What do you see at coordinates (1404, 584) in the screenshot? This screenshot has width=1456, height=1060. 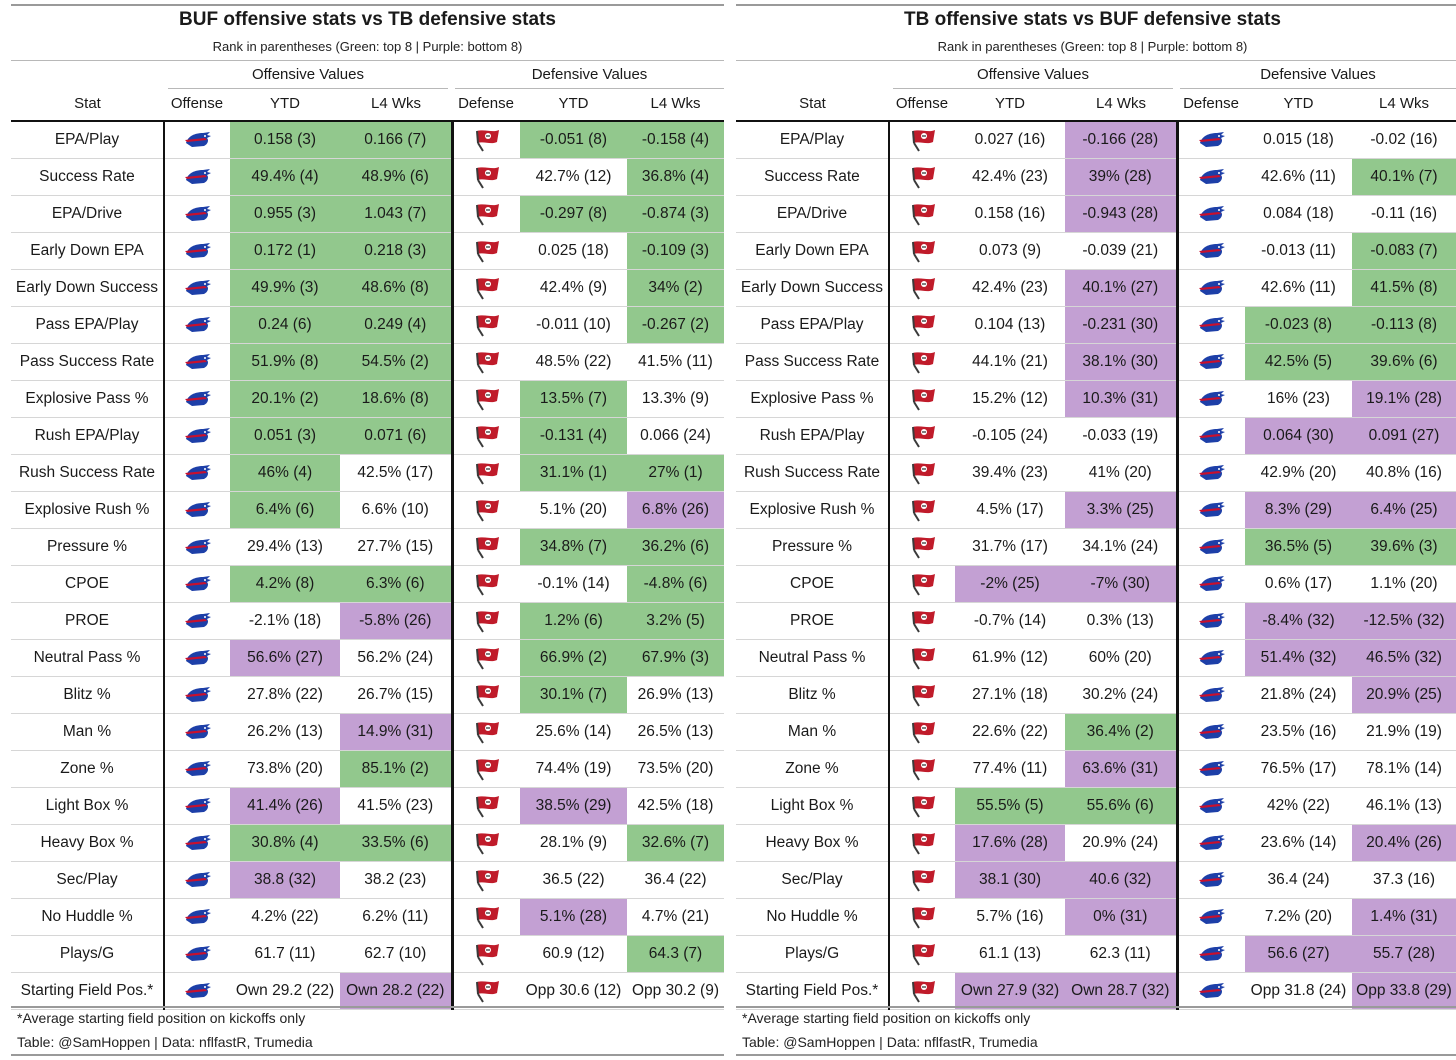 I see `defense-l4-value: 1.1% (20)` at bounding box center [1404, 584].